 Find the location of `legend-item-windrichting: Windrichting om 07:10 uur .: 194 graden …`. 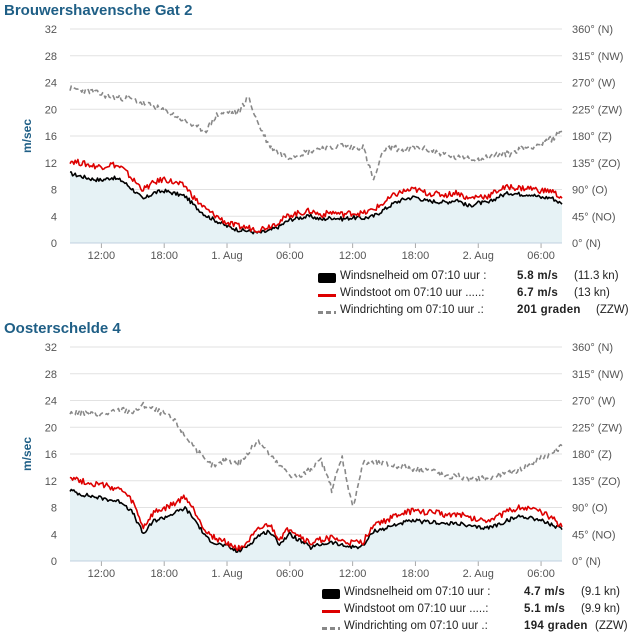

legend-item-windrichting: Windrichting om 07:10 uur .: 194 graden … is located at coordinates (476, 628).